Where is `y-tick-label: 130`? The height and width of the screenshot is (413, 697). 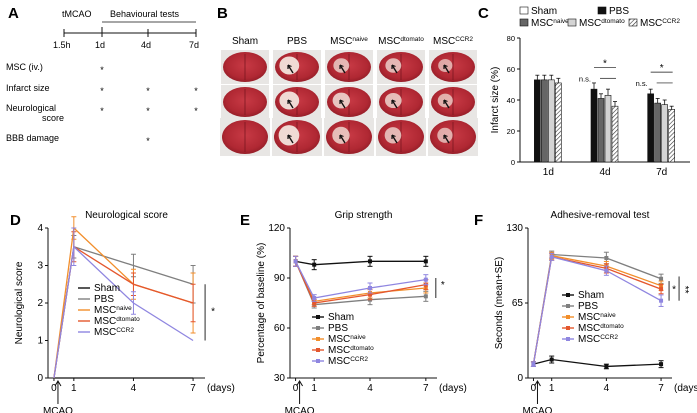
y-tick-label: 130 is located at coordinates (514, 228).